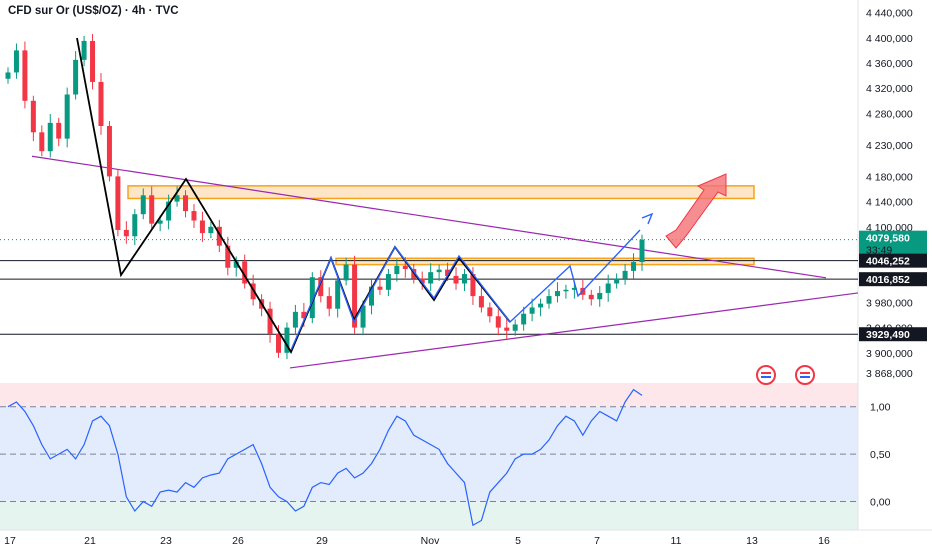 Image resolution: width=932 pixels, height=550 pixels. I want to click on current-price-label: 4079,580, so click(888, 239).